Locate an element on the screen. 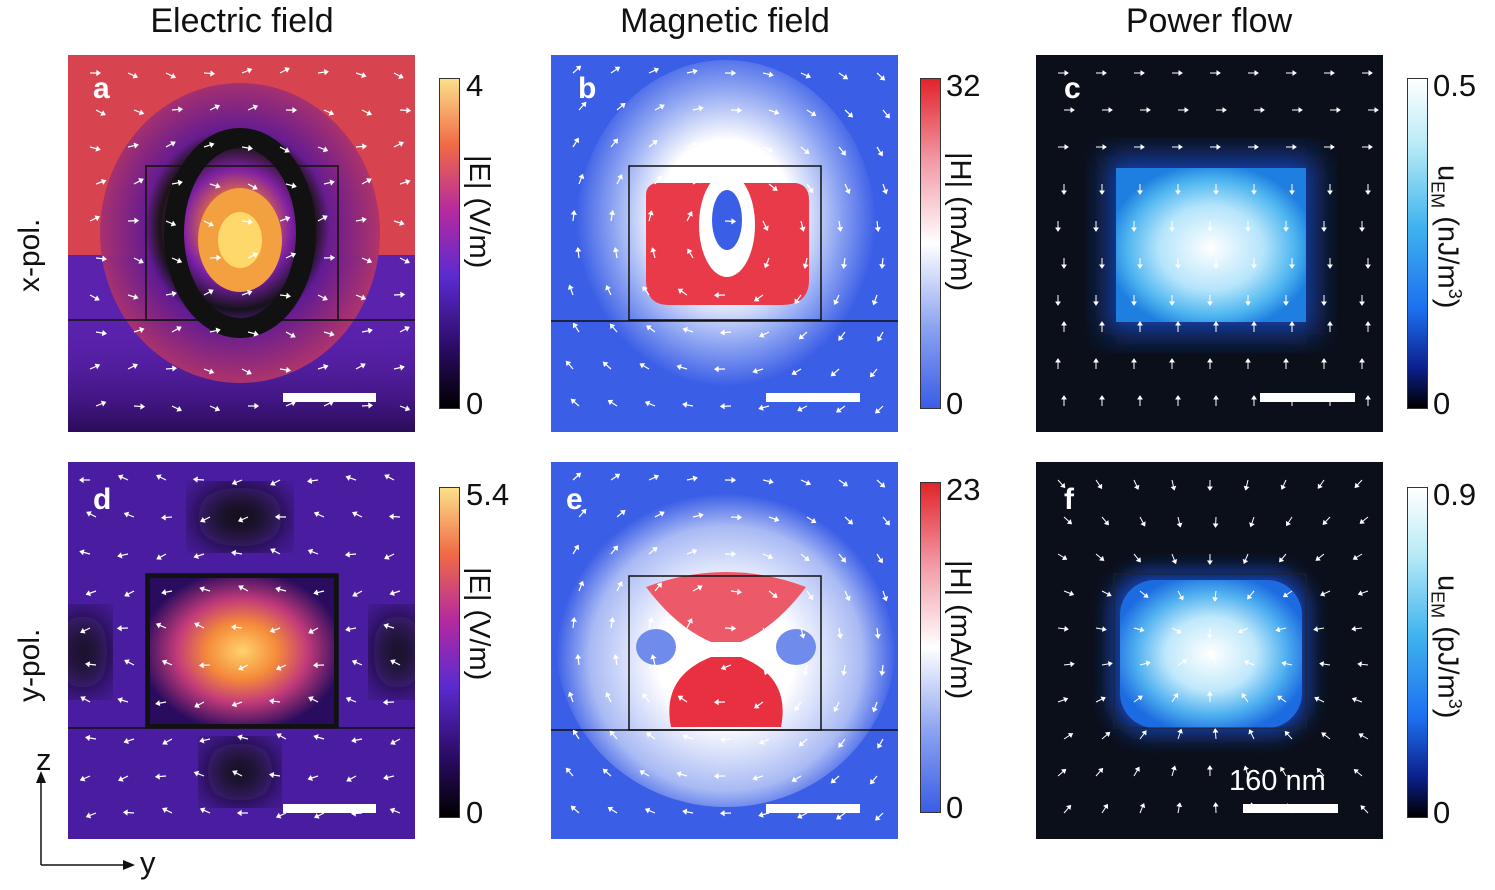  axes-indicator is located at coordinates (85, 820).